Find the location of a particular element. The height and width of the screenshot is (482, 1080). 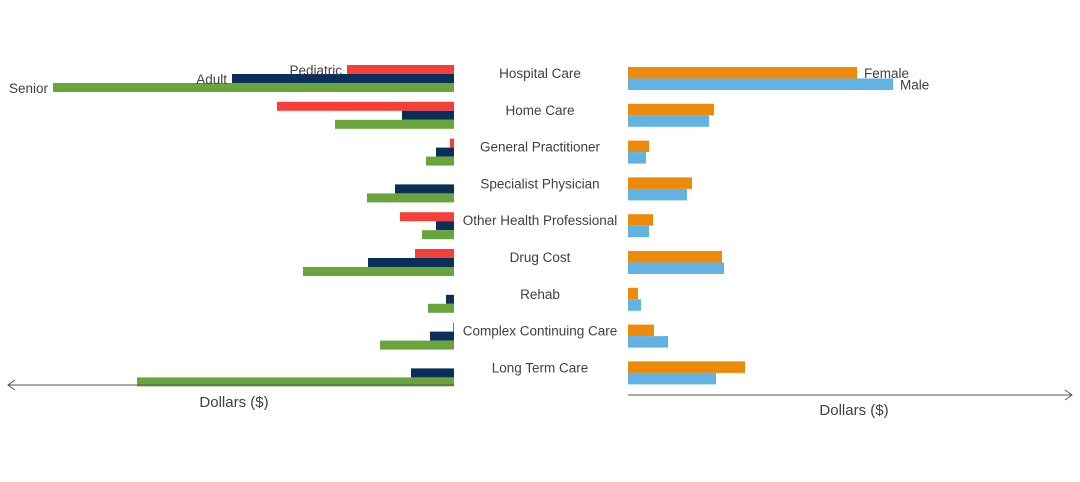

bar-female-other-health-professional is located at coordinates (640, 220).